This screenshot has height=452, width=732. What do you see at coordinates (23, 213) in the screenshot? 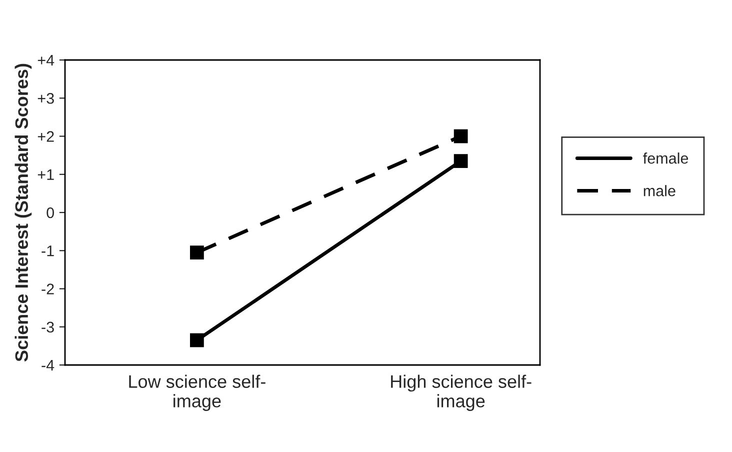
I see `y-axis-title: Science Interest (Standard Scores)` at bounding box center [23, 213].